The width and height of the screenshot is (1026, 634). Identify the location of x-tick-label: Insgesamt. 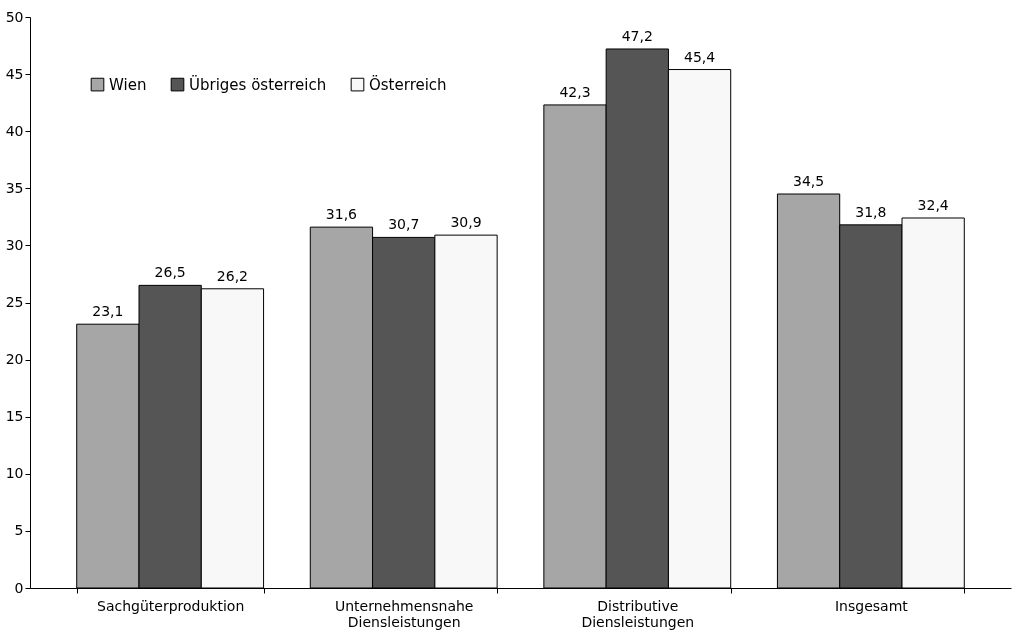
(871, 605).